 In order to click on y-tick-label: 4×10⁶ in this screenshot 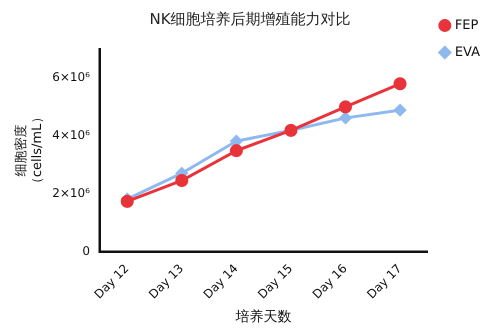, I will do `click(71, 135)`.